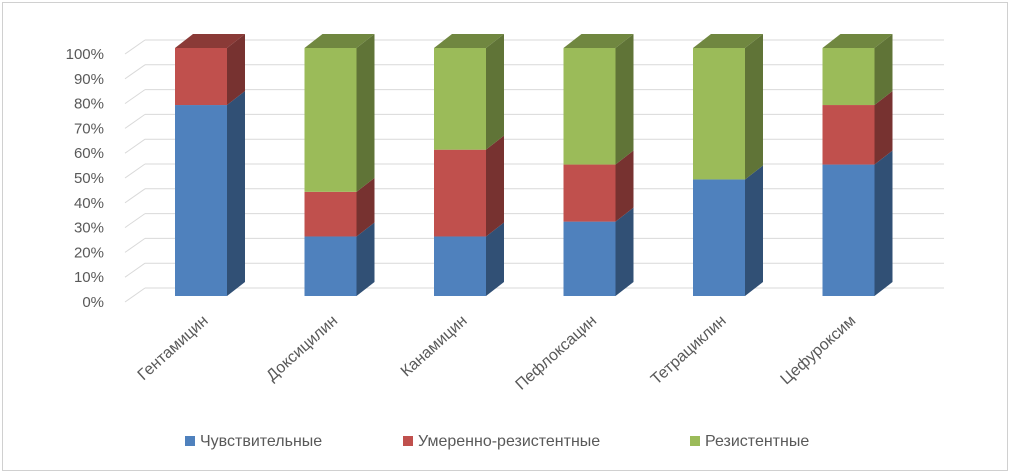 The width and height of the screenshot is (1012, 475). Describe the element at coordinates (89, 277) in the screenshot. I see `y-tick-label: 10%` at that location.